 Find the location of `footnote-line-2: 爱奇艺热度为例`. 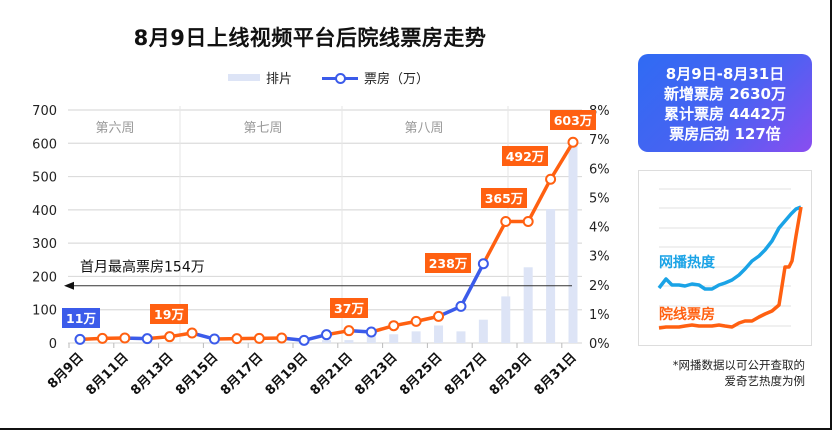

footnote-line-2: 爱奇艺热度为例 is located at coordinates (765, 381).